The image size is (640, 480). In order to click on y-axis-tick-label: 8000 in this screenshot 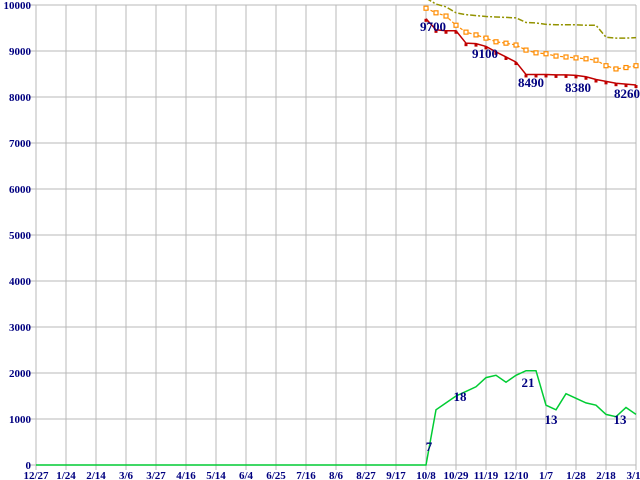, I will do `click(20, 98)`.